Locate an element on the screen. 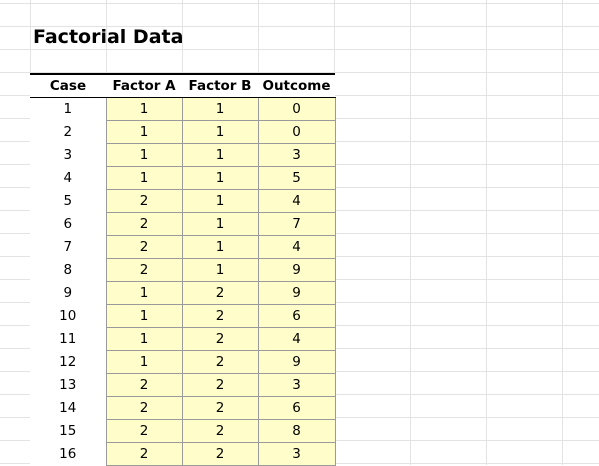  case-cell: 8 is located at coordinates (68, 270).